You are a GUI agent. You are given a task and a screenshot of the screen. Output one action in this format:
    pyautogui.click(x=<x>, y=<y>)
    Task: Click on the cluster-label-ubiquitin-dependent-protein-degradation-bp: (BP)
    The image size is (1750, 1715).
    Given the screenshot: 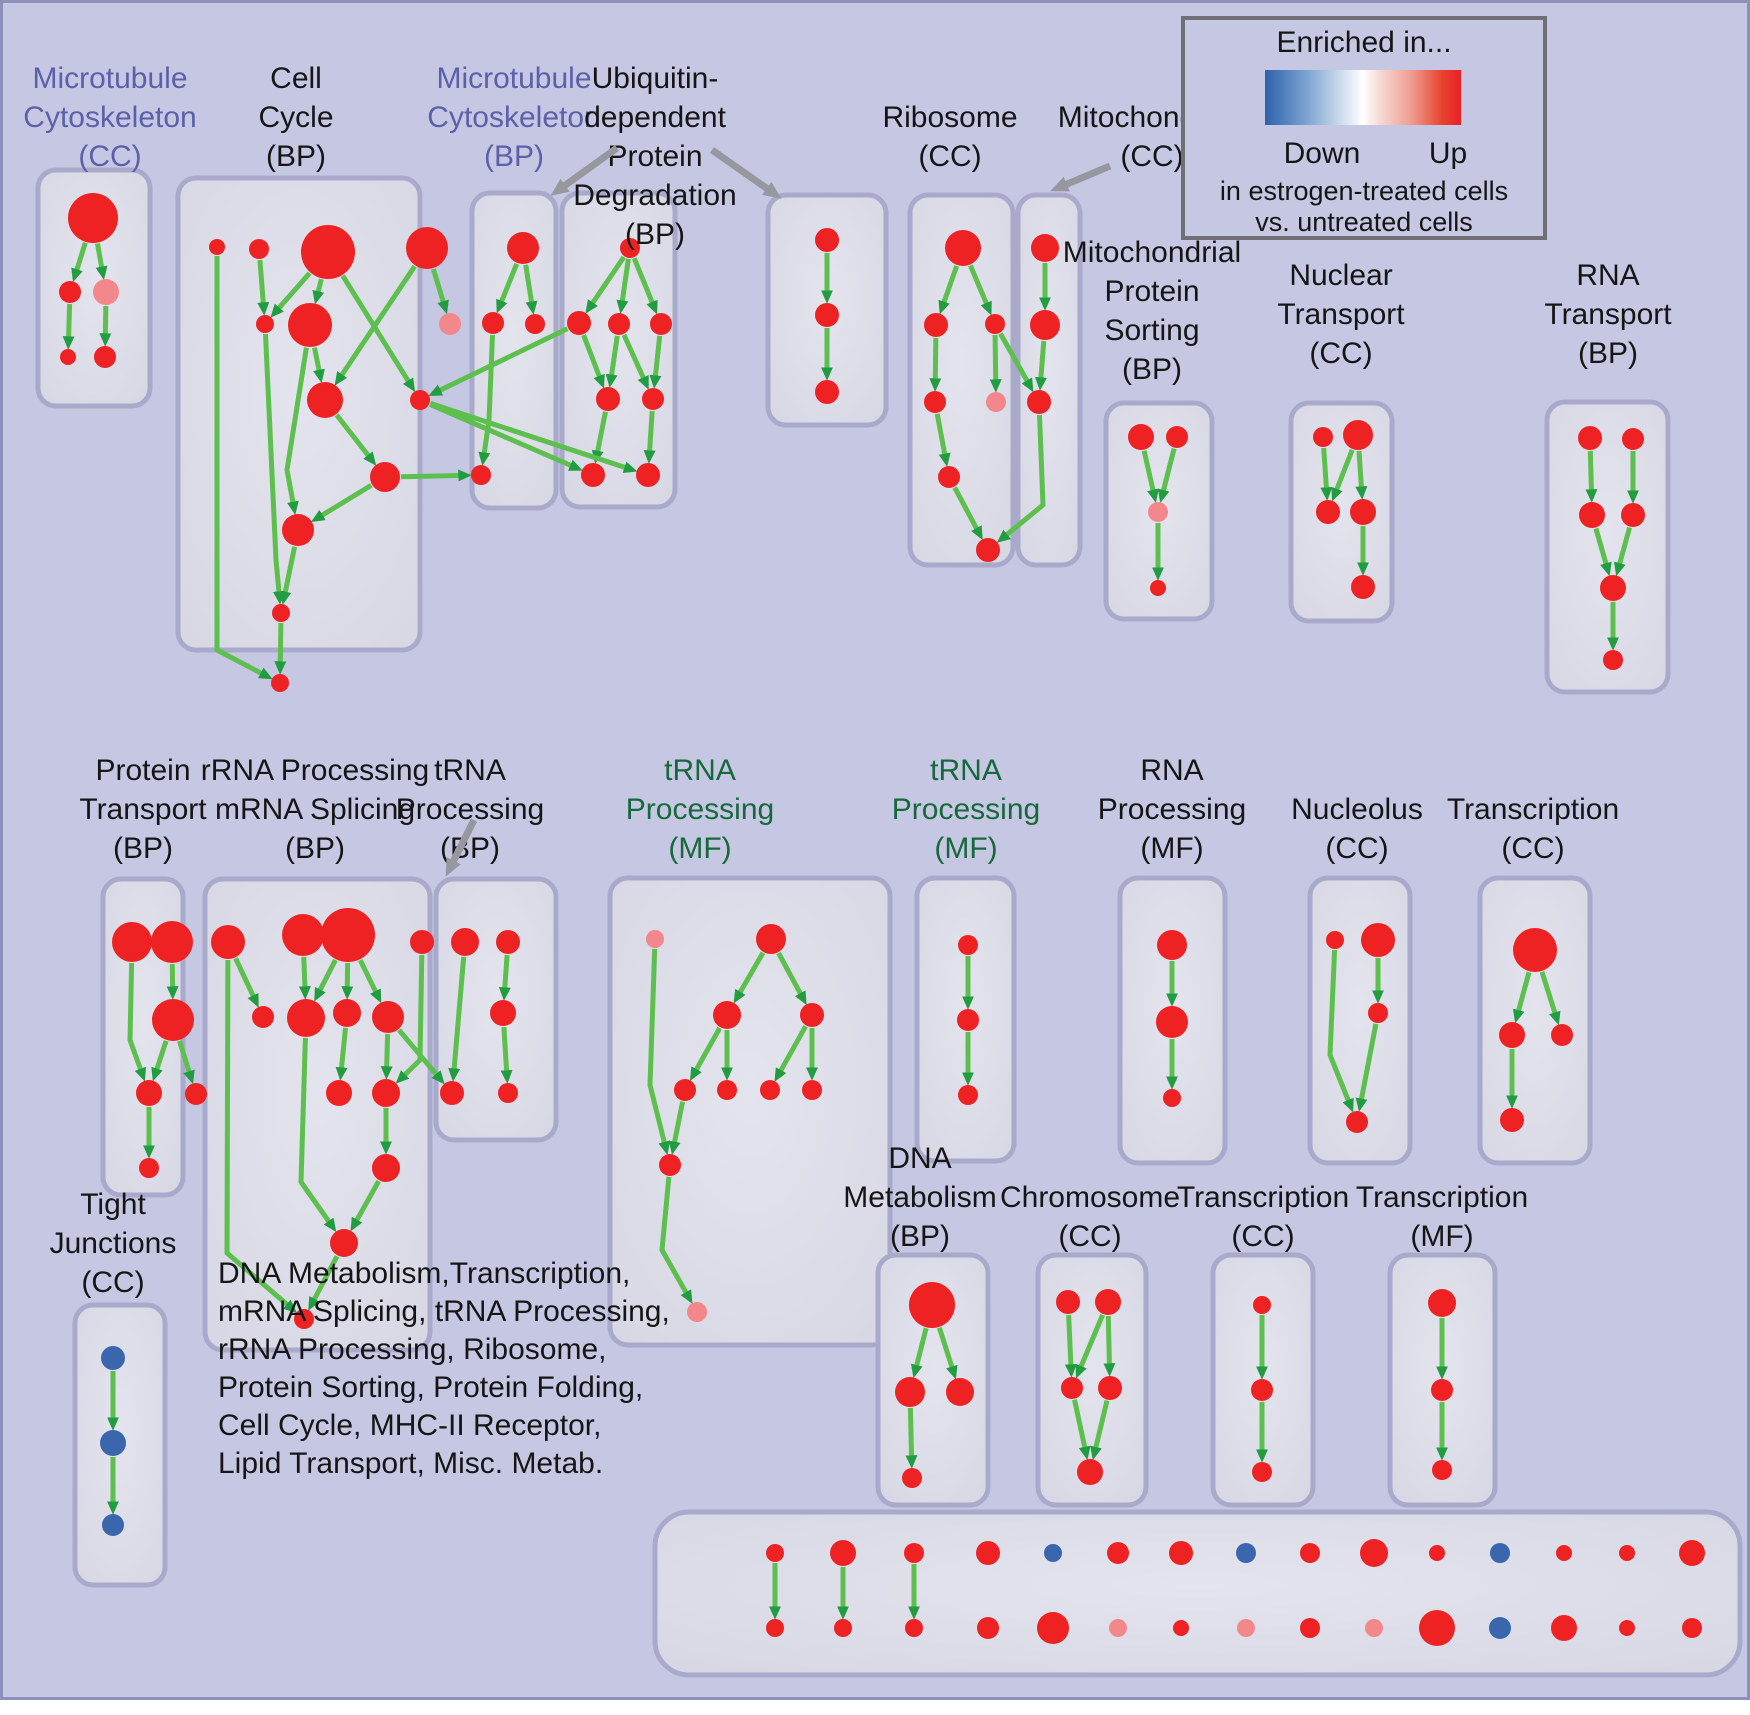 What is the action you would take?
    pyautogui.click(x=655, y=234)
    